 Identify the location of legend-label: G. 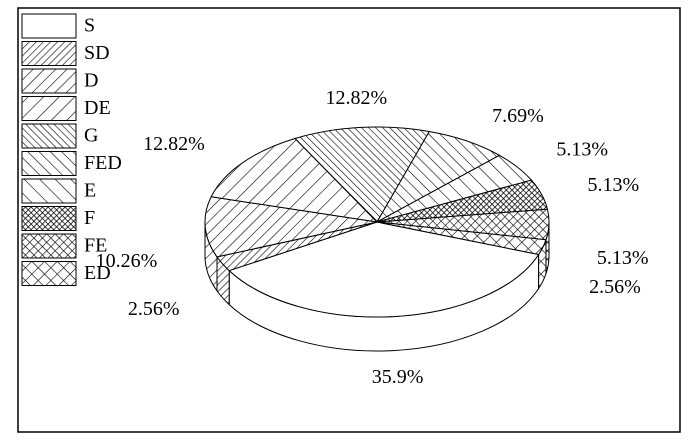
(91, 136).